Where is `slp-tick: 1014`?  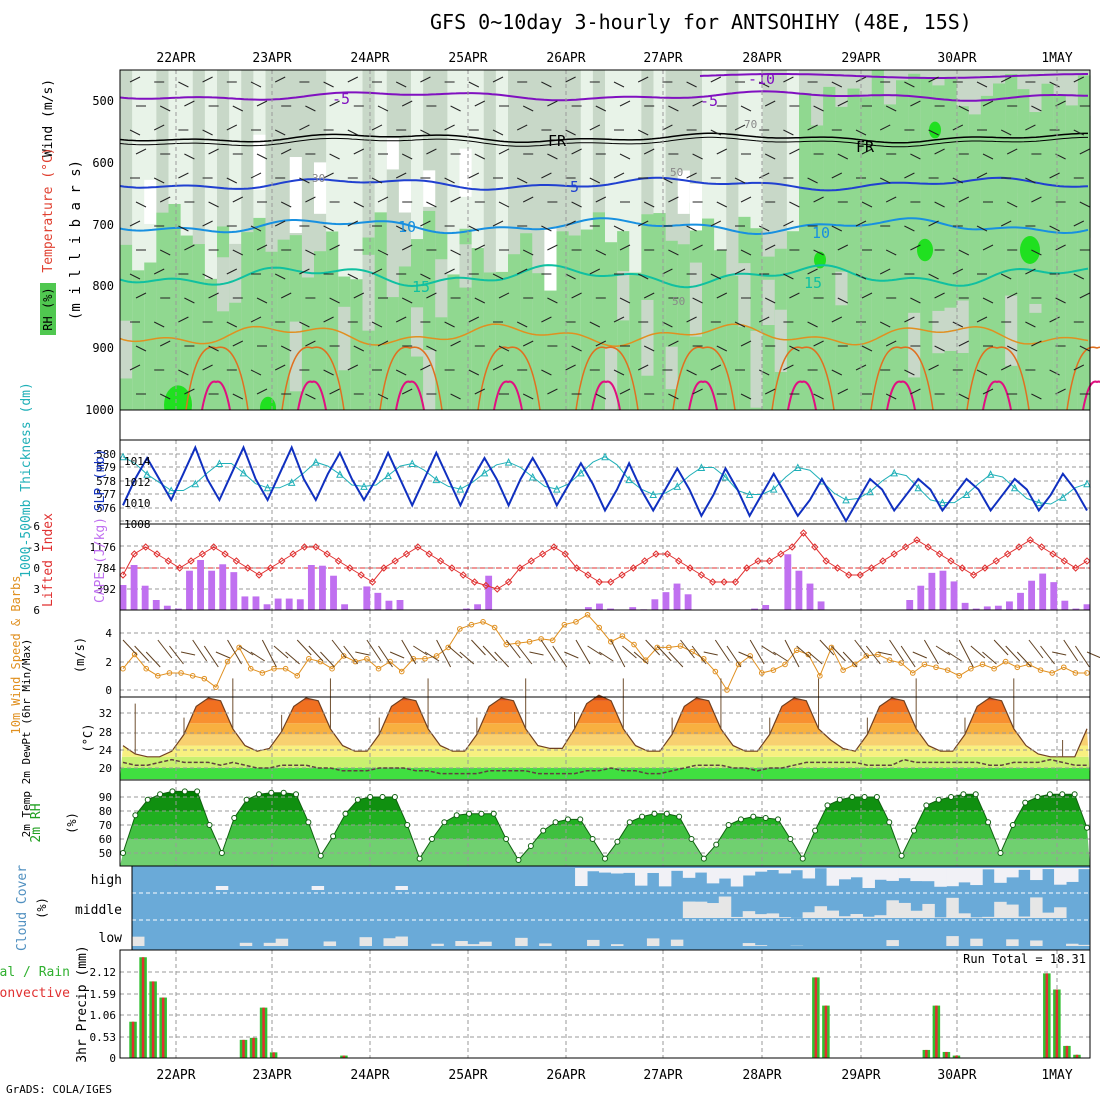 slp-tick: 1014 is located at coordinates (137, 461).